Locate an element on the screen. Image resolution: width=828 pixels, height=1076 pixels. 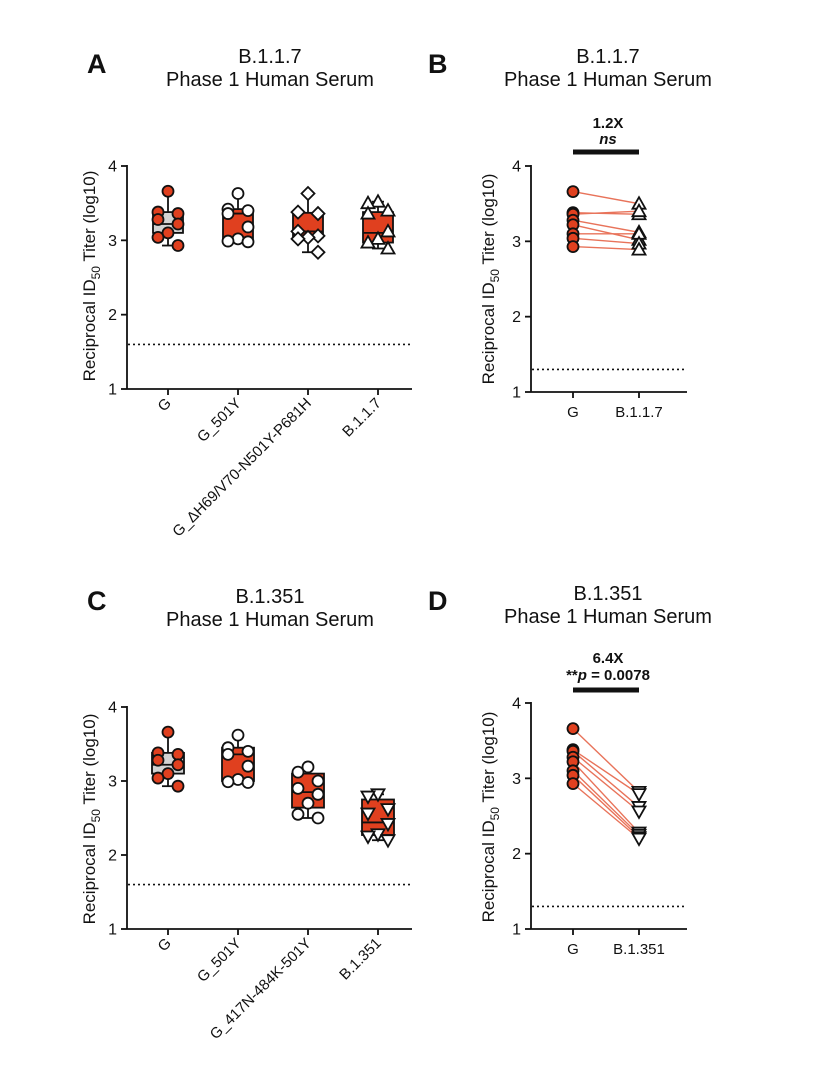
panel-d-plot: 1 2 3 4 G B.1.351 is located at coordinates (599, 822).